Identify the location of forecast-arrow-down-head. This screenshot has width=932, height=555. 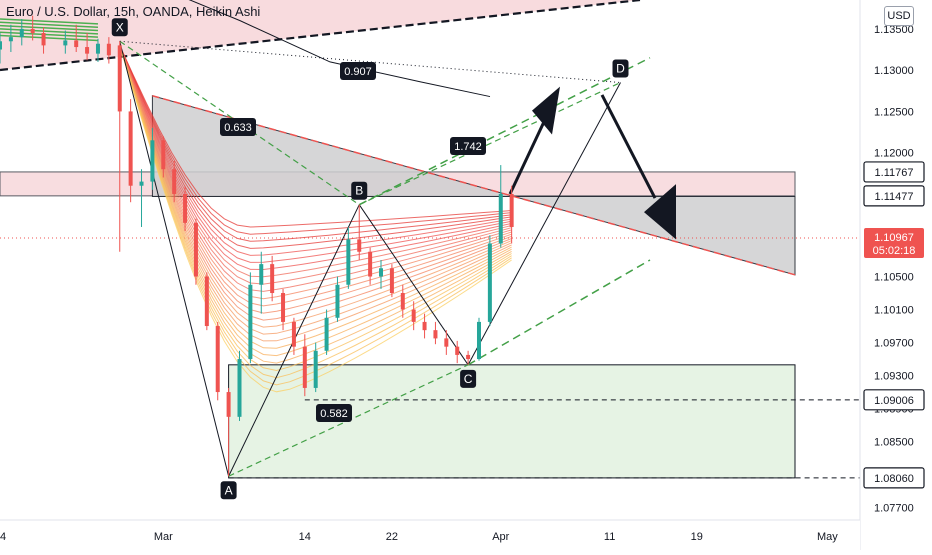
(660, 212).